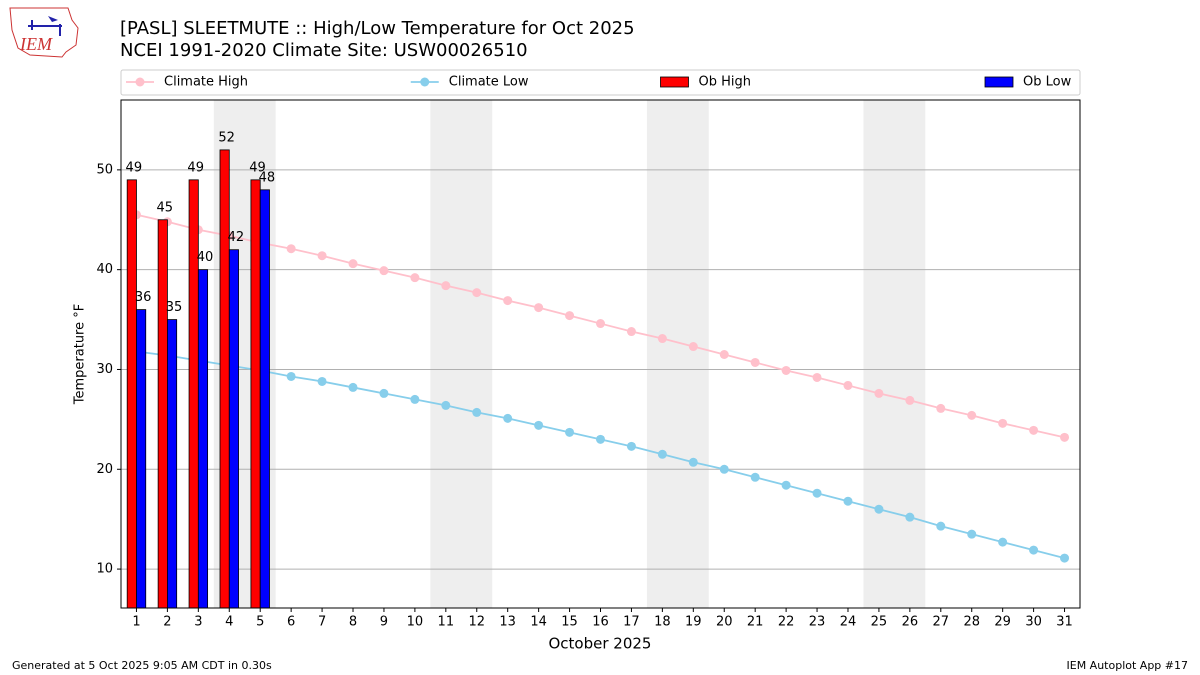  Describe the element at coordinates (353, 622) in the screenshot. I see `x-tick-label: 8` at that location.